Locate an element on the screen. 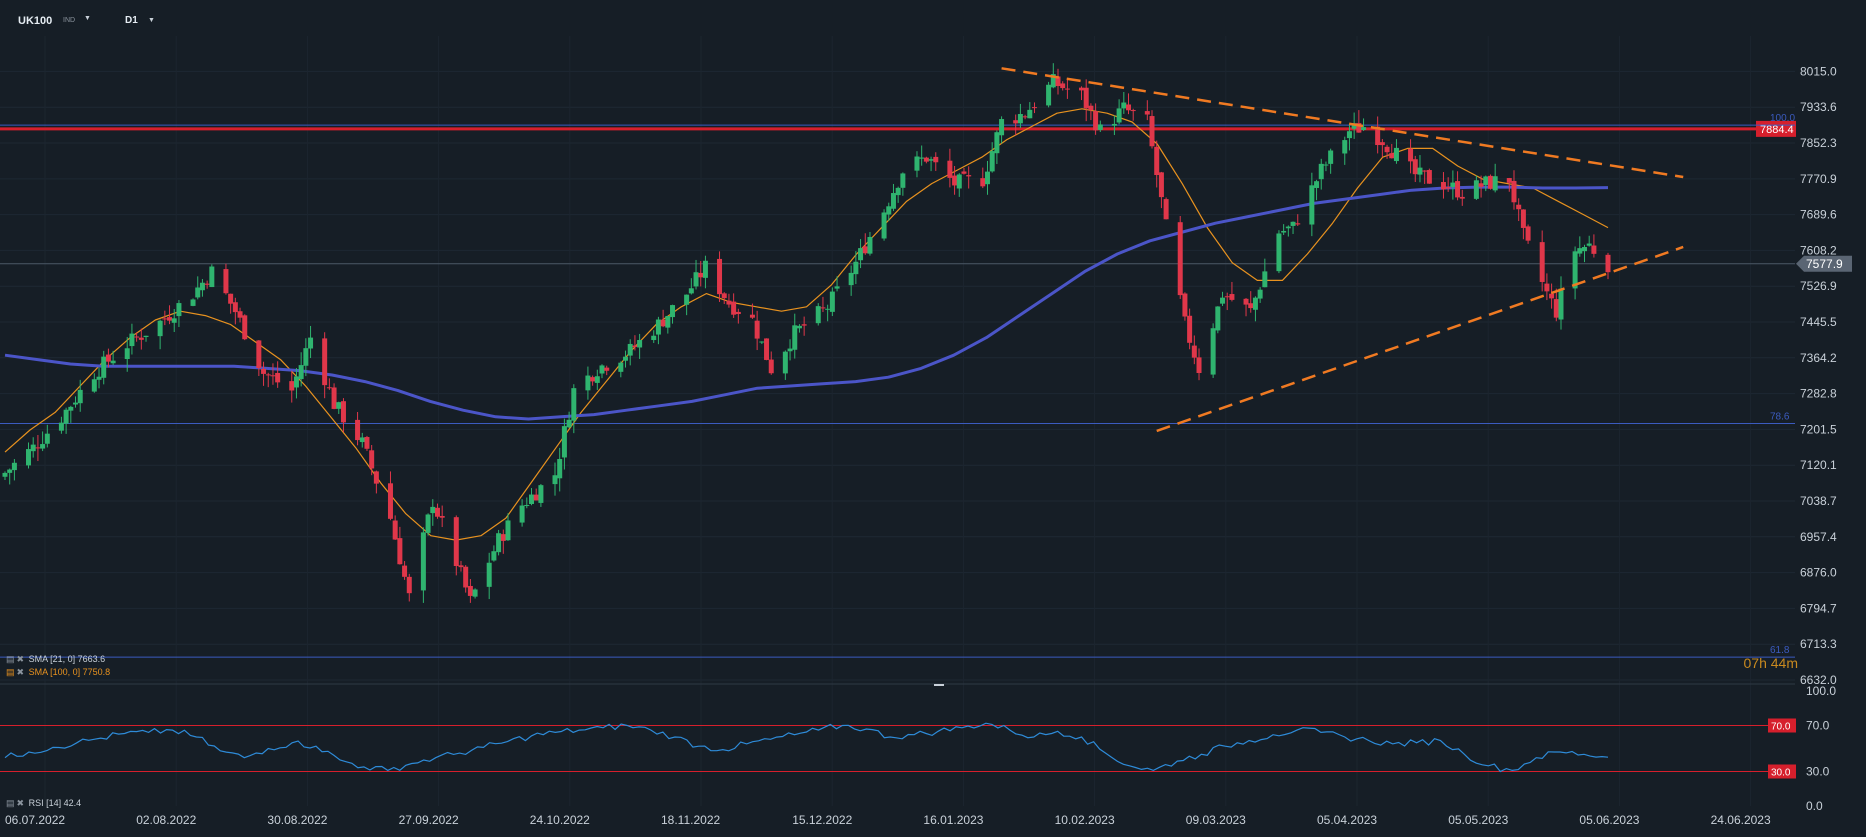 This screenshot has height=837, width=1866. sma-21-label: SMA is located at coordinates (38, 659).